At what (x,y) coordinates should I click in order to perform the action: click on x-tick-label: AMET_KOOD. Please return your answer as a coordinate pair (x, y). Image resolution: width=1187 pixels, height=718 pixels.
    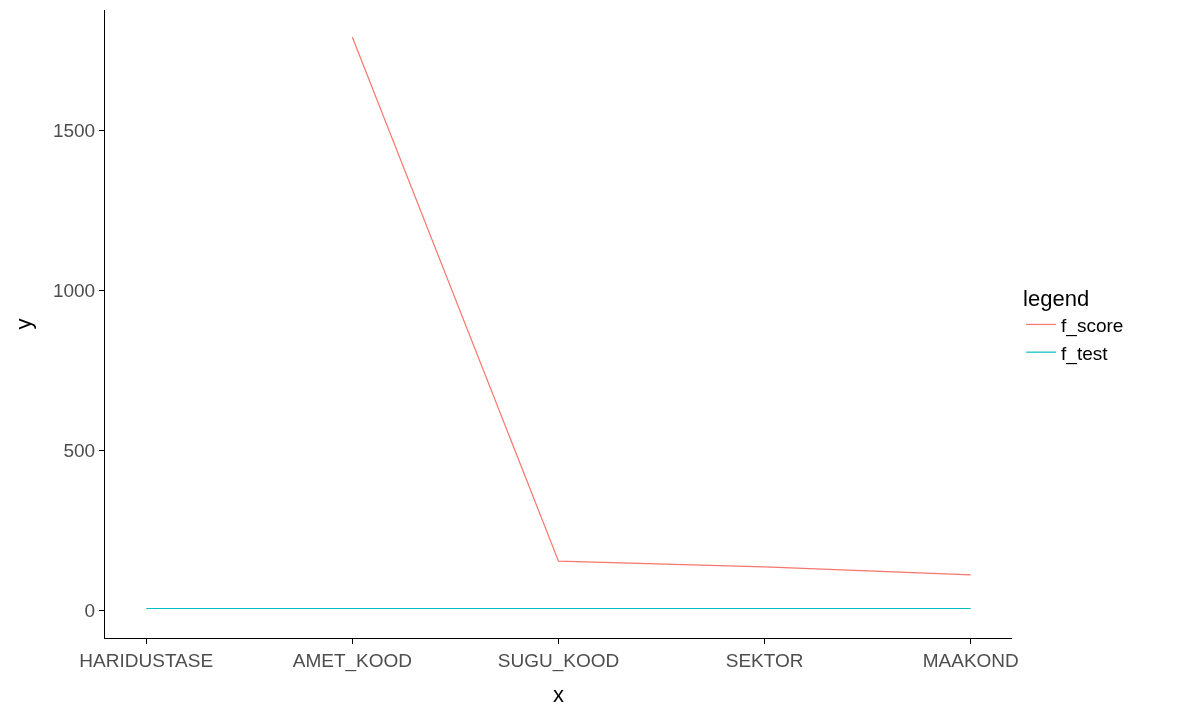
    Looking at the image, I should click on (352, 660).